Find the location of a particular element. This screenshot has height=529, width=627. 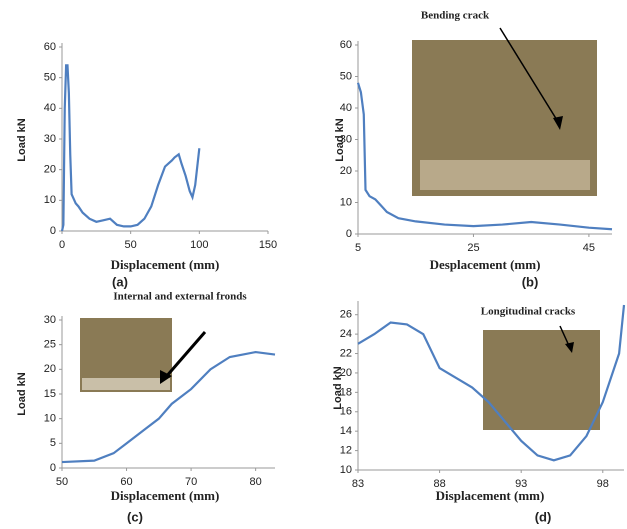

y-tick-label: 18 is located at coordinates (346, 392).